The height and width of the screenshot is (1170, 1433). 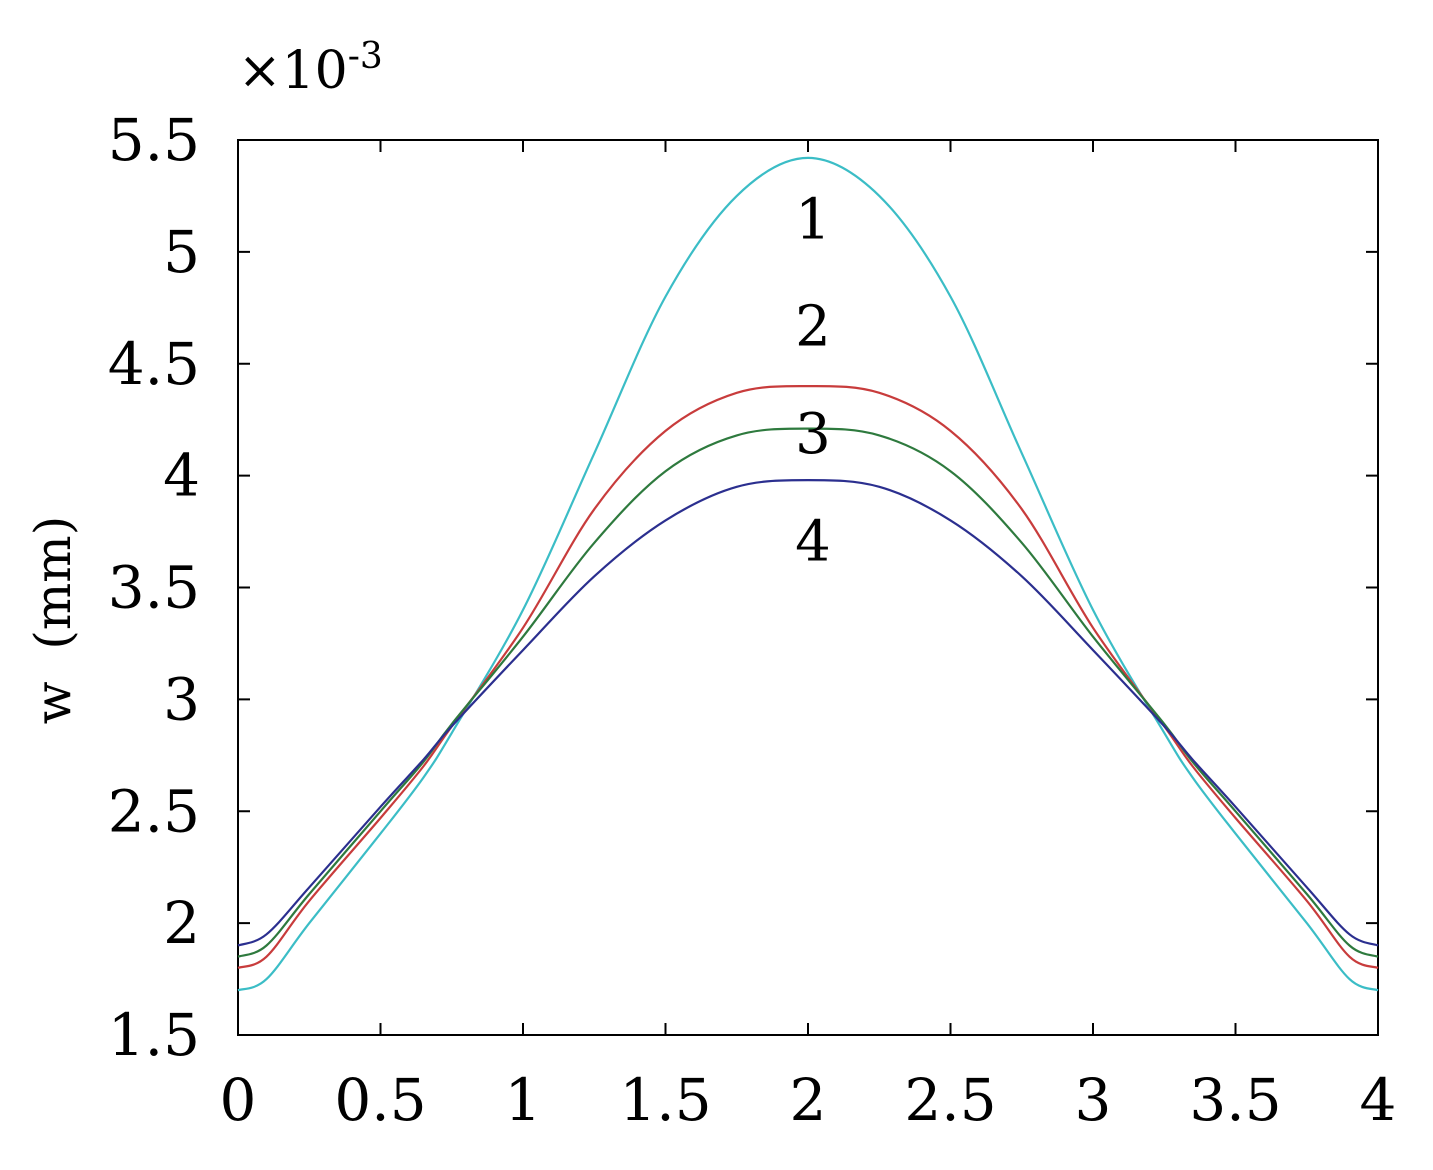 What do you see at coordinates (950, 1100) in the screenshot?
I see `x-tick-label: 2.5` at bounding box center [950, 1100].